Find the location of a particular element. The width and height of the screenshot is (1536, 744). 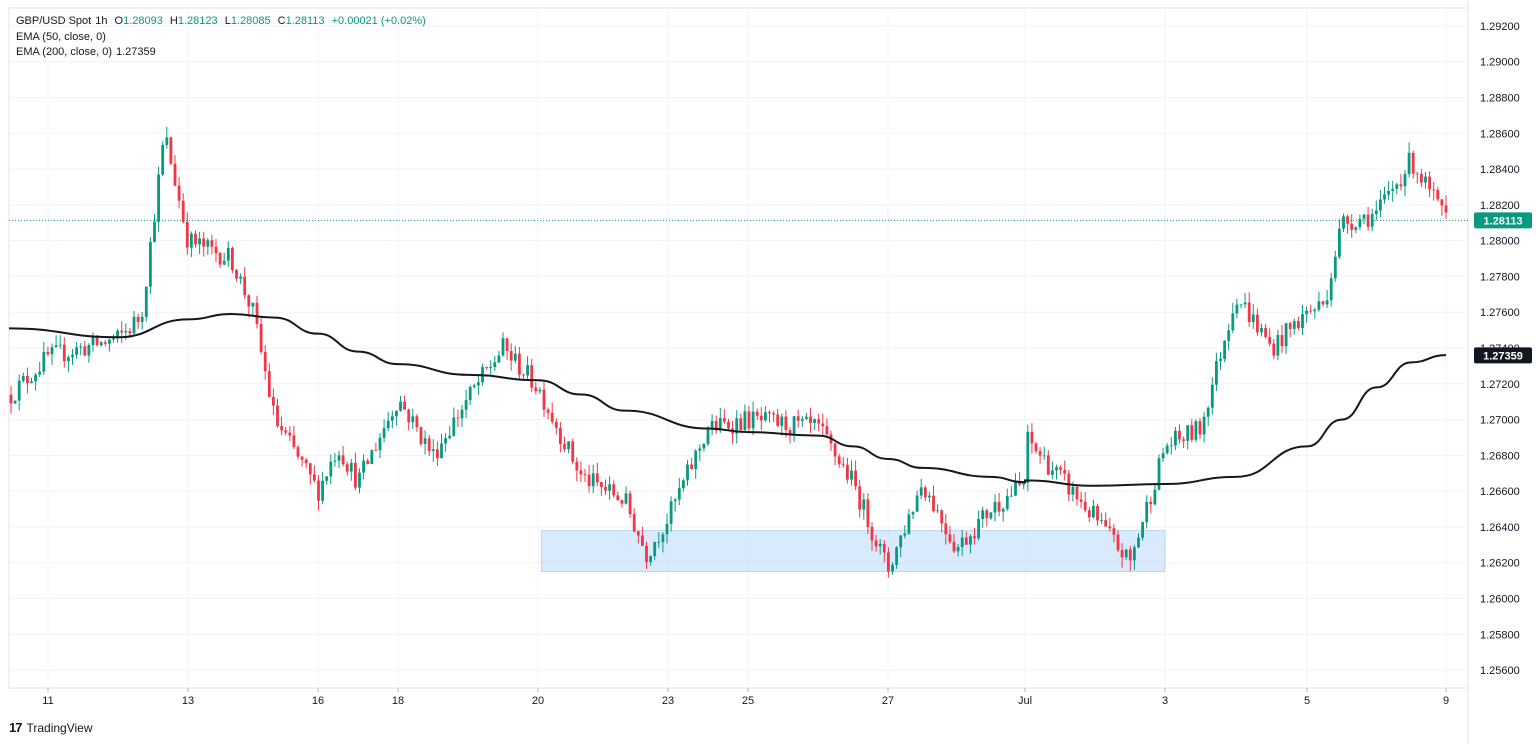

tradingview-brand: 17 TradingView is located at coordinates (51, 727).